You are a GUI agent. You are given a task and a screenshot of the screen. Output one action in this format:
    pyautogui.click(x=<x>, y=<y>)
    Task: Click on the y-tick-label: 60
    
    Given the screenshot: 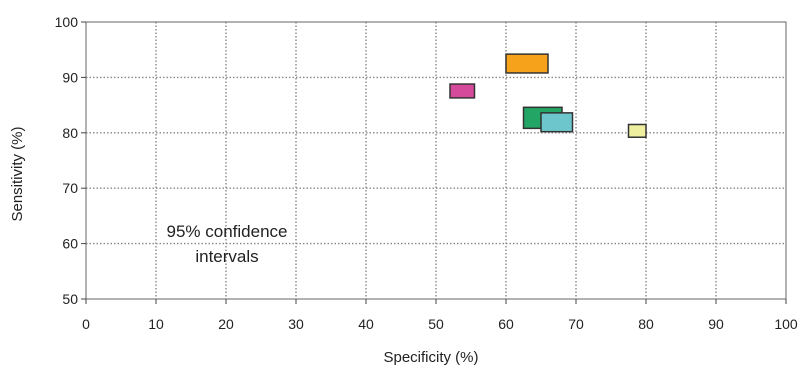 What is the action you would take?
    pyautogui.click(x=70, y=244)
    